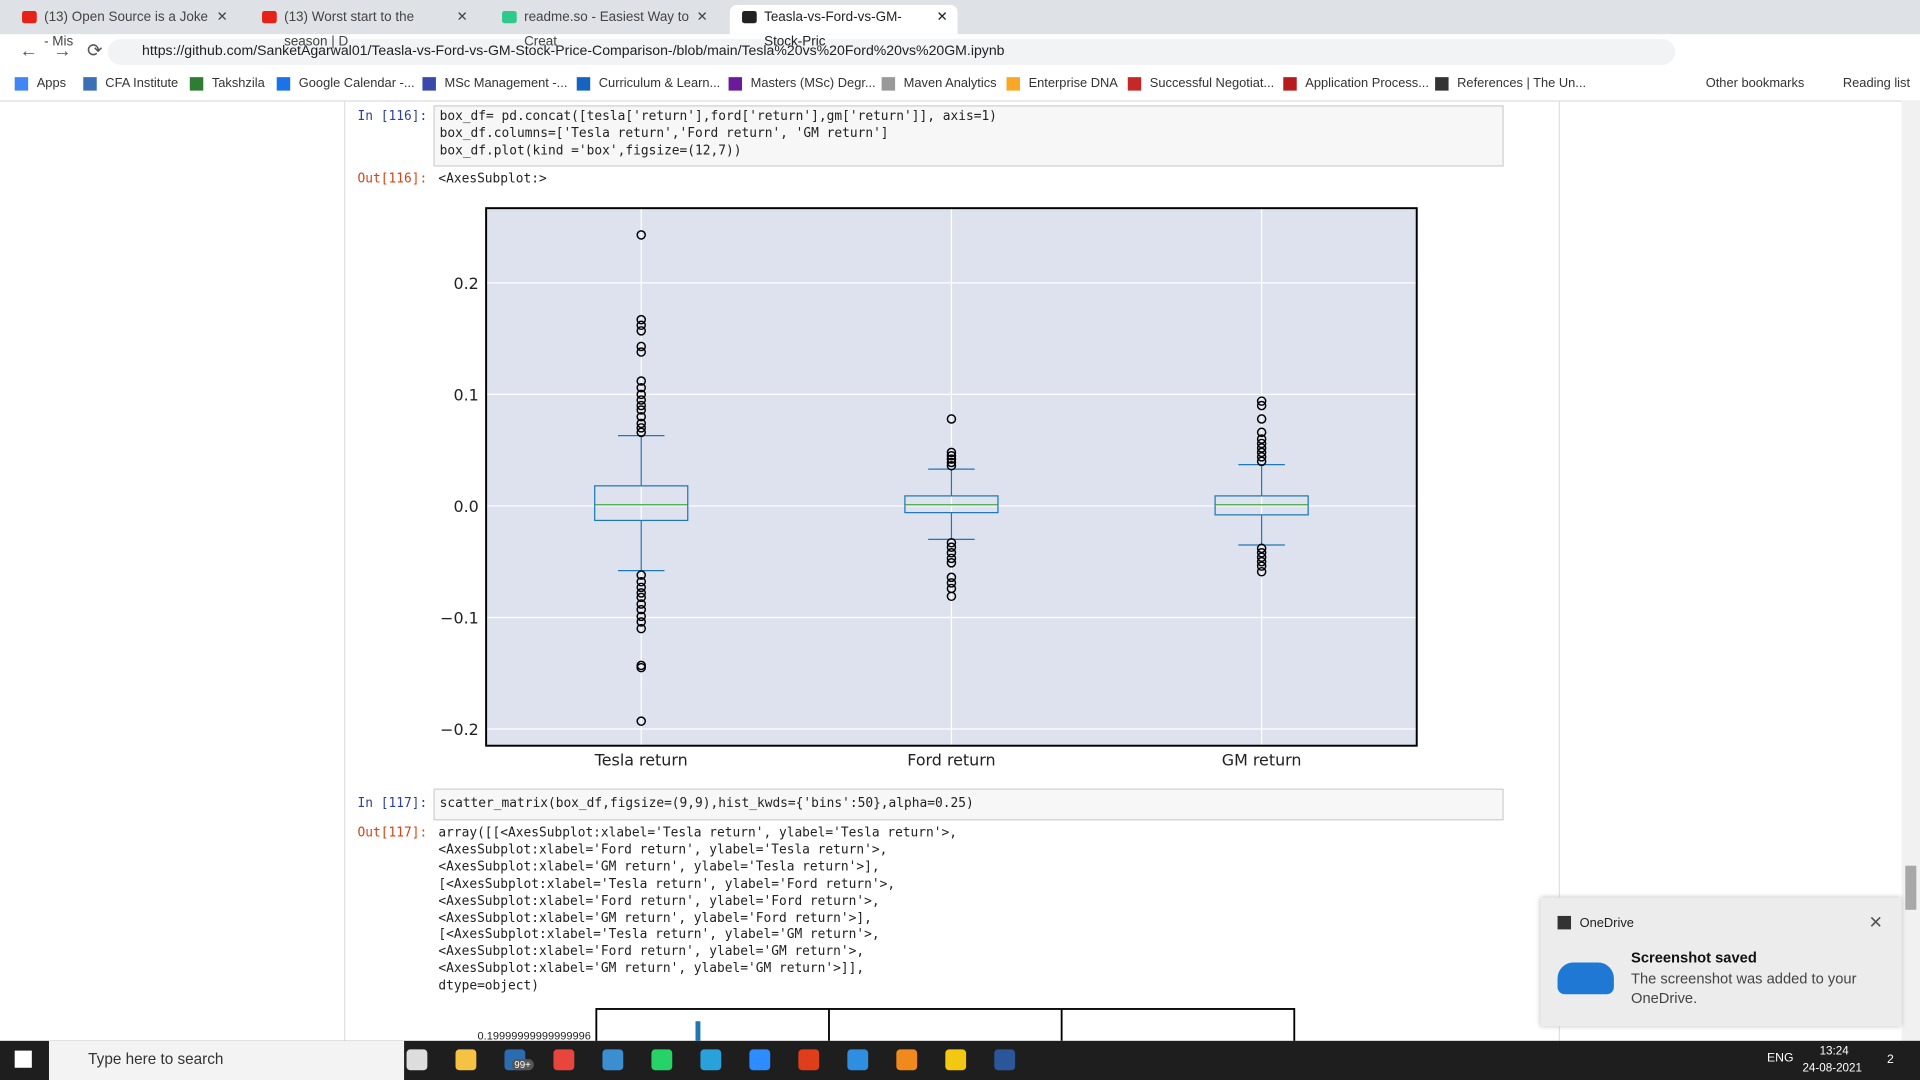 This screenshot has height=1080, width=1920. What do you see at coordinates (1755, 83) in the screenshot?
I see `bookmark-folder: Other bookmarks` at bounding box center [1755, 83].